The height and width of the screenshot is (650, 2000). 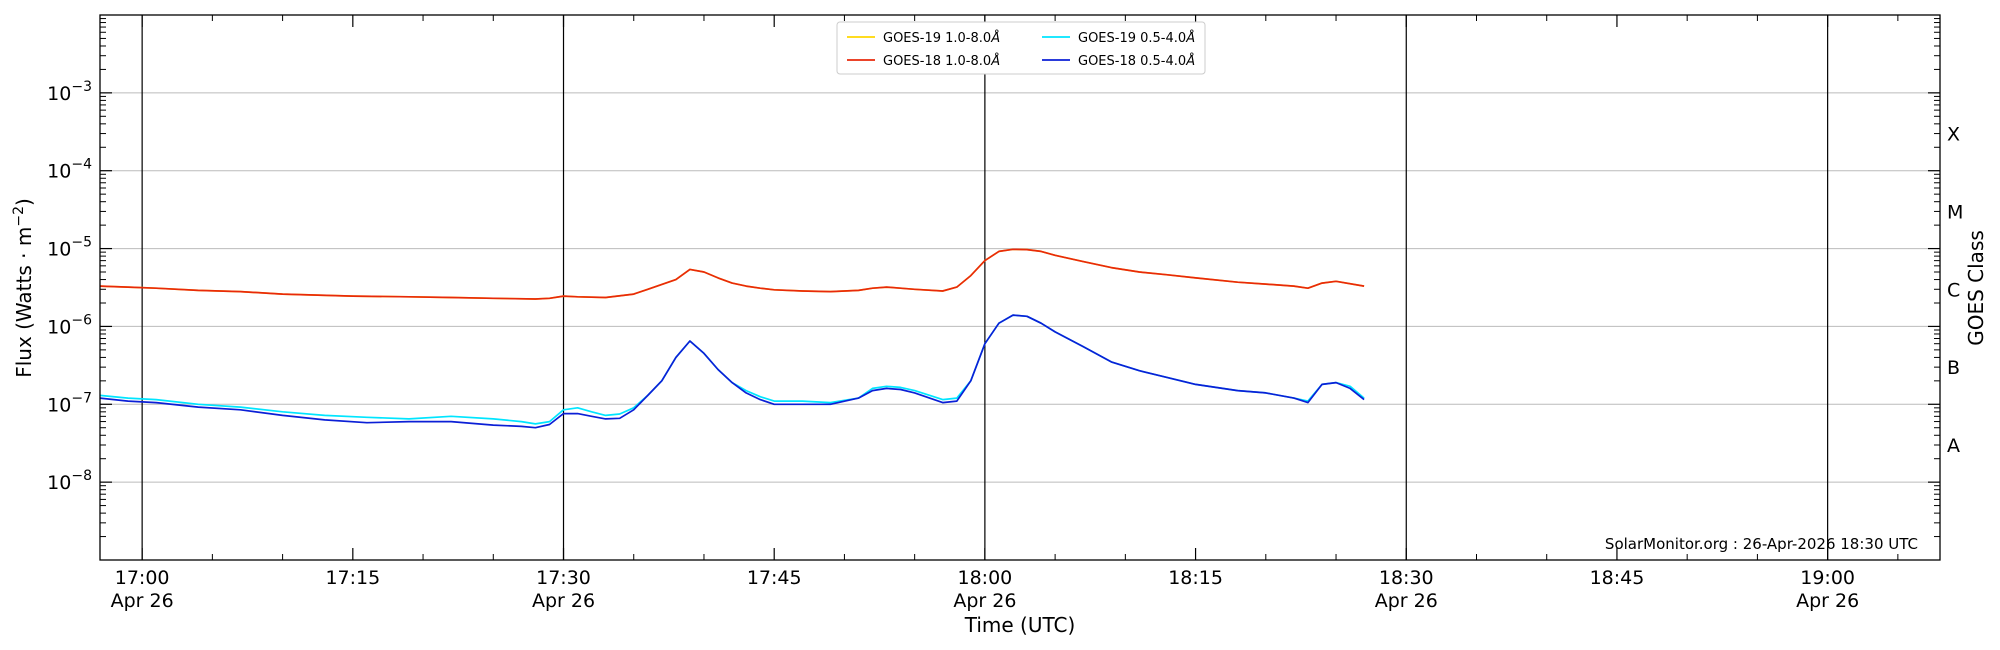 I want to click on goes-class-b: B, so click(x=1953, y=368).